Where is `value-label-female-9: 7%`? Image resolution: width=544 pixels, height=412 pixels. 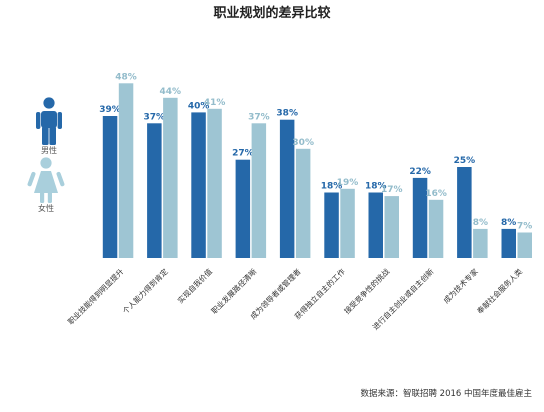
value-label-female-9: 7% is located at coordinates (524, 227).